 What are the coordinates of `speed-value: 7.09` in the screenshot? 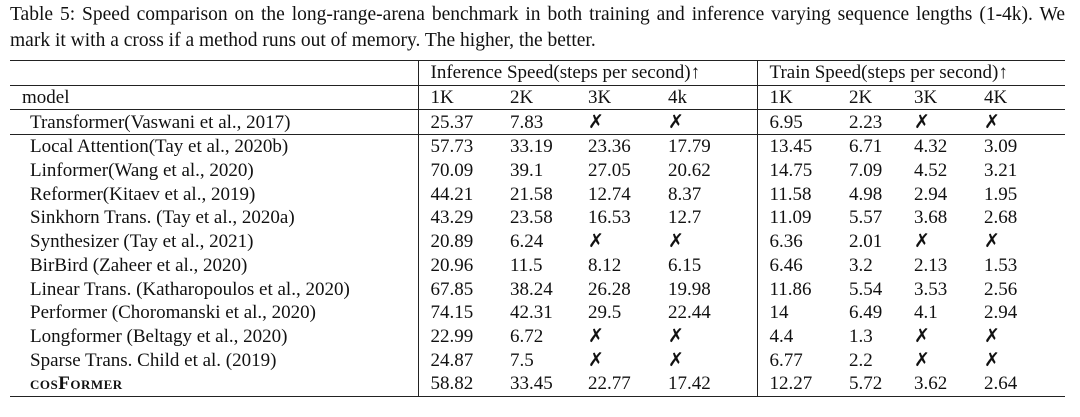 It's located at (866, 171).